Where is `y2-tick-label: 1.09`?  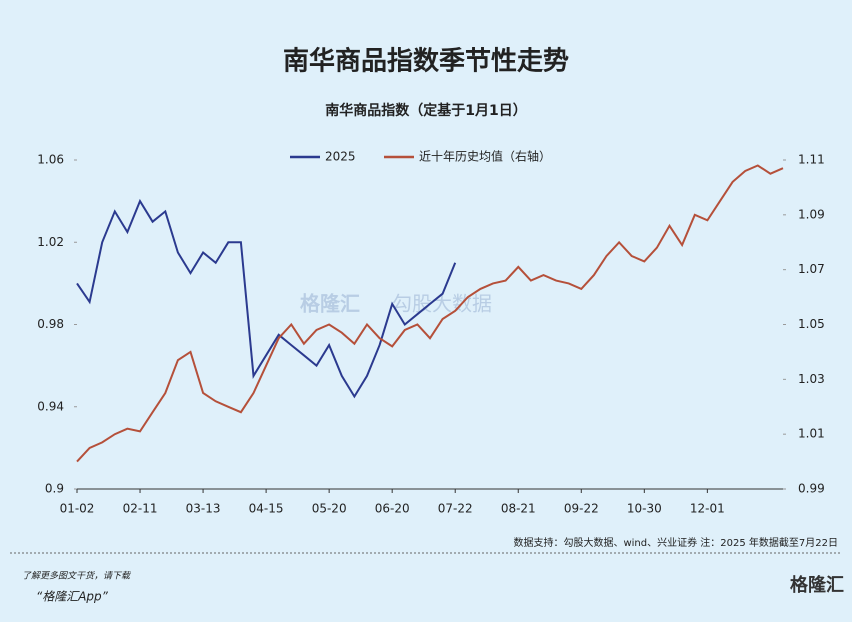
y2-tick-label: 1.09 is located at coordinates (811, 214).